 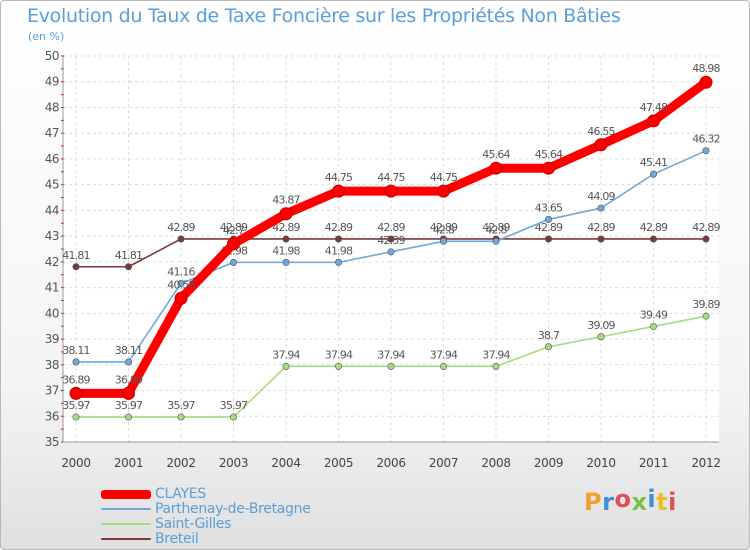 What do you see at coordinates (46, 36) in the screenshot?
I see `chart-subtitle: (en %)` at bounding box center [46, 36].